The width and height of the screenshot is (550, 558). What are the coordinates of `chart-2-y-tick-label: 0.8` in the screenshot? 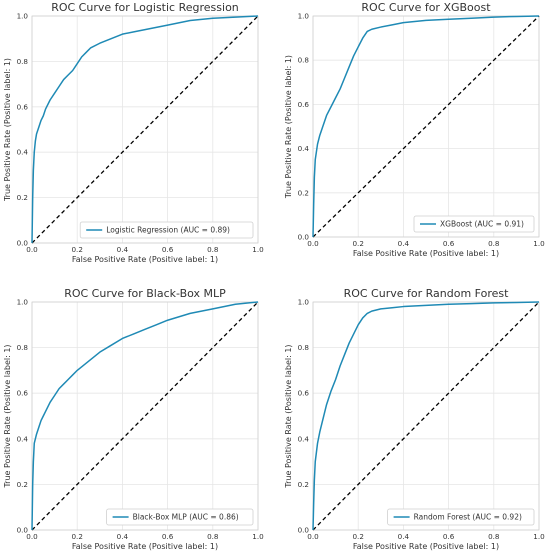 It's located at (304, 60).